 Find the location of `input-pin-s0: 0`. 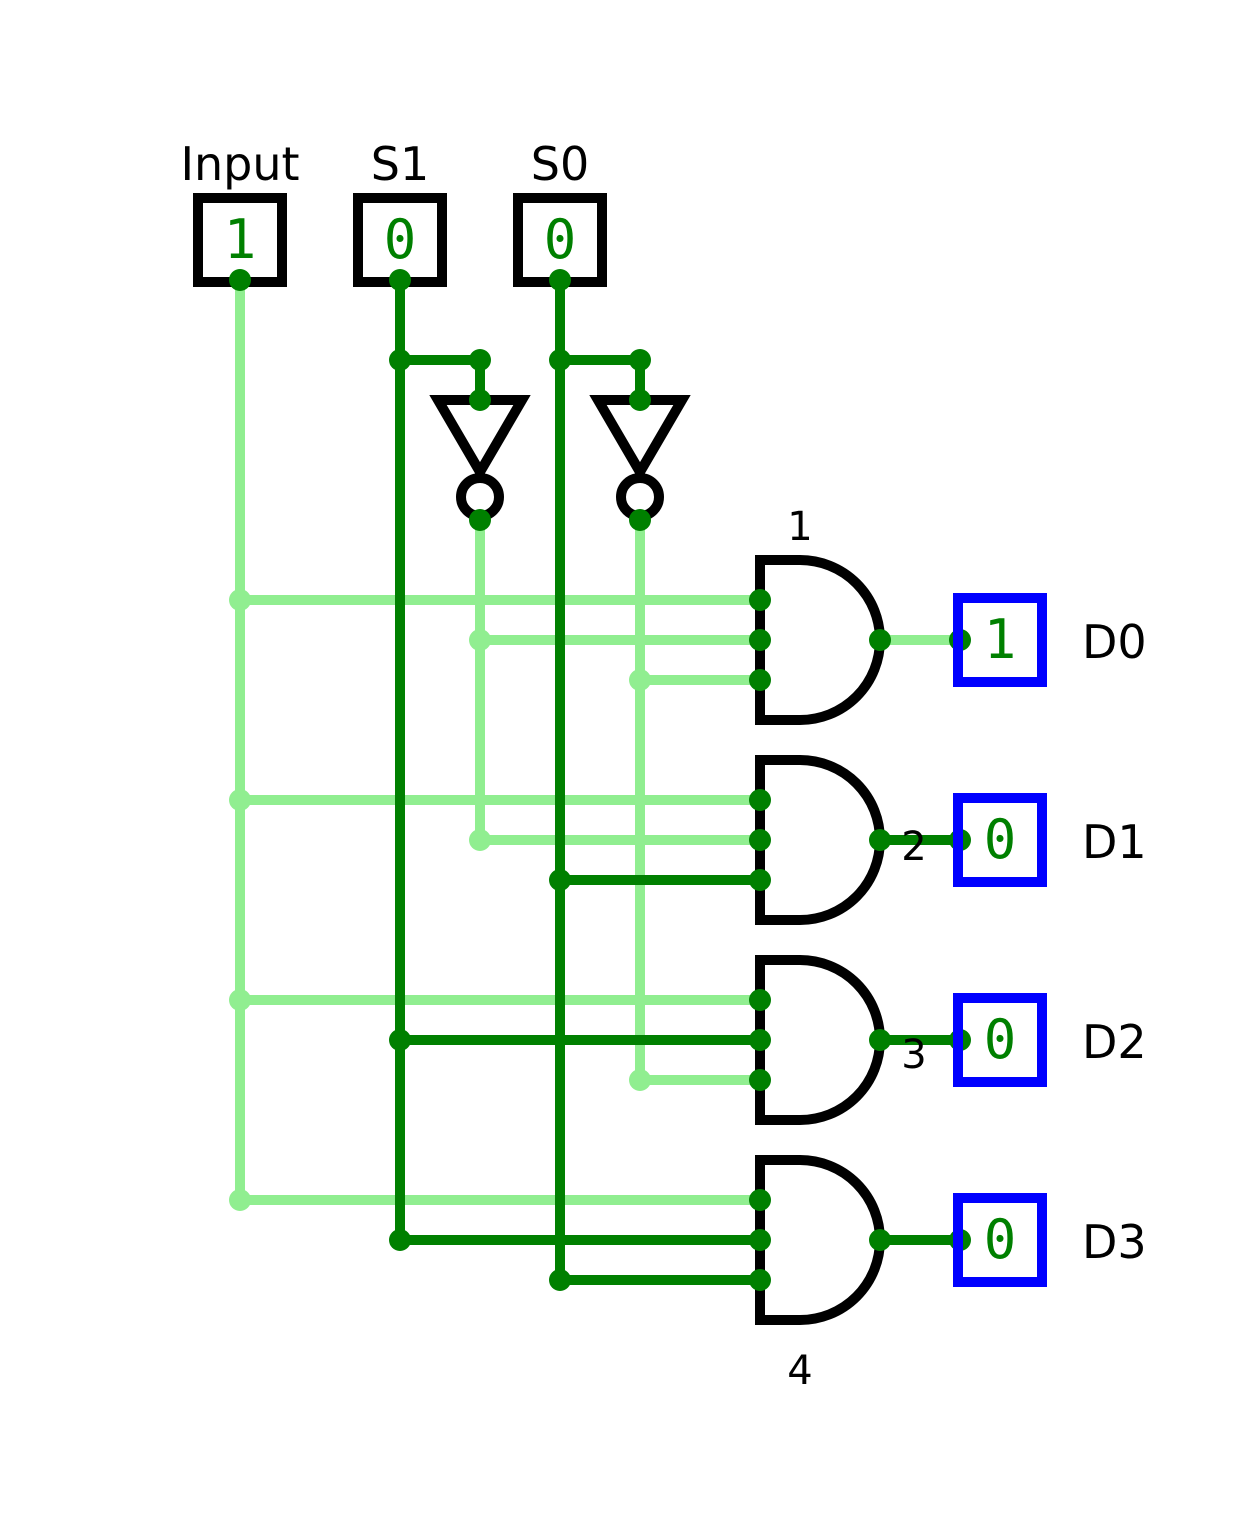

input-pin-s0: 0 is located at coordinates (560, 242).